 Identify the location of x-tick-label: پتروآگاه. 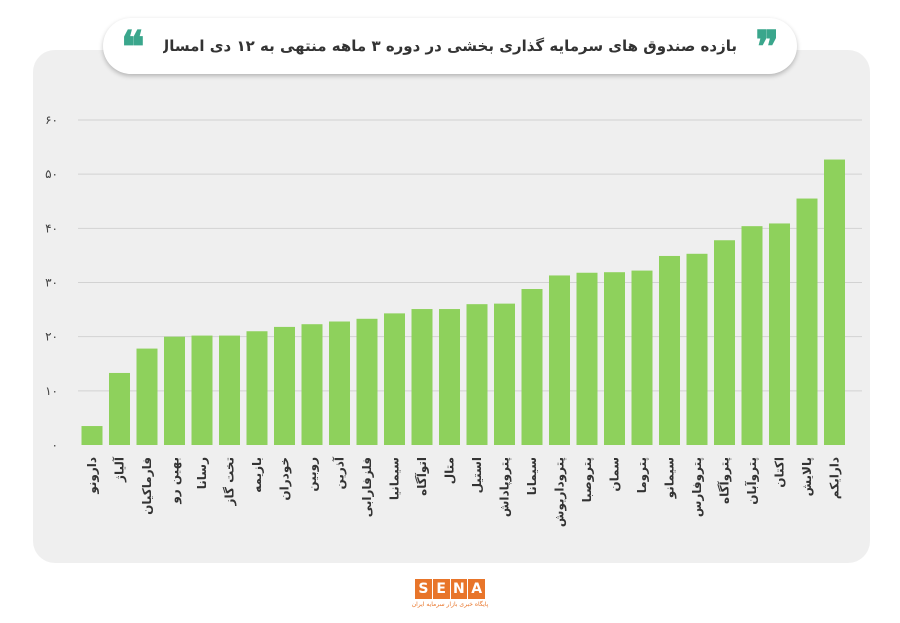
(725, 480).